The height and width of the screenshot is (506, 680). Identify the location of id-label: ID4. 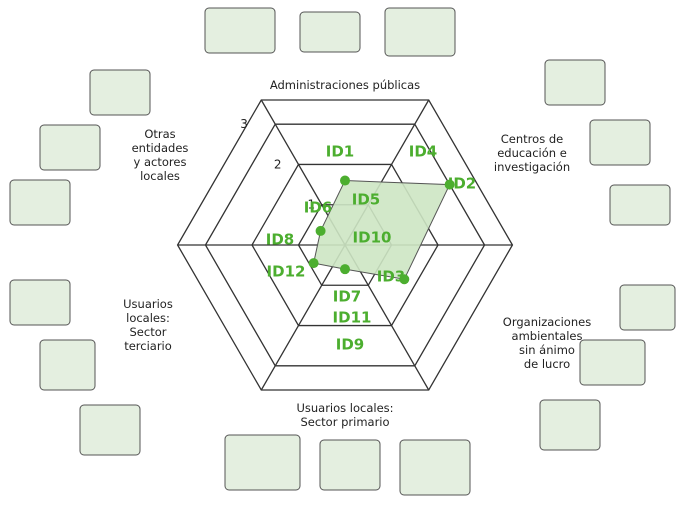
(423, 152).